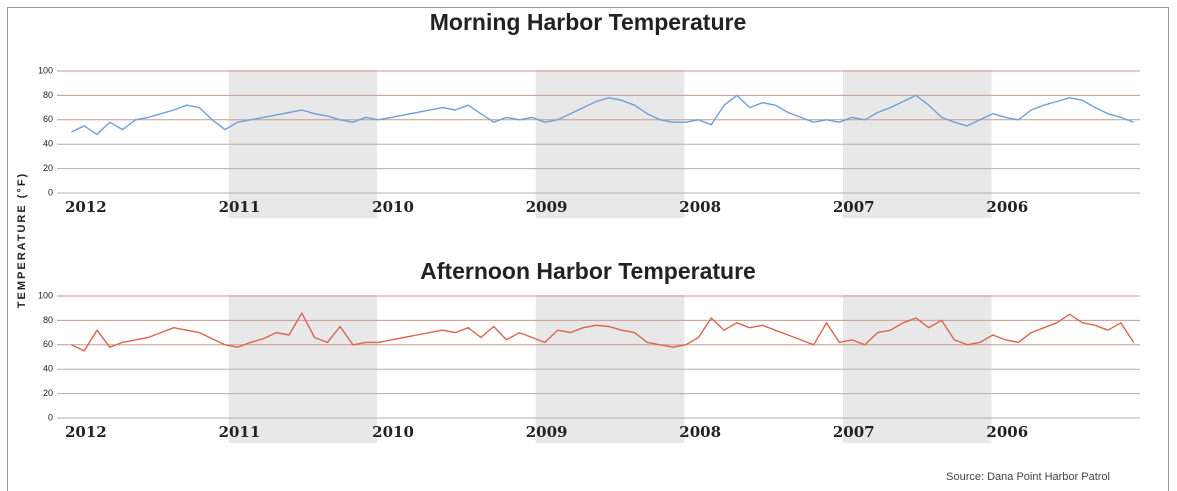 The image size is (1177, 491). Describe the element at coordinates (588, 22) in the screenshot. I see `chart-title: Morning Harbor Temperature` at that location.